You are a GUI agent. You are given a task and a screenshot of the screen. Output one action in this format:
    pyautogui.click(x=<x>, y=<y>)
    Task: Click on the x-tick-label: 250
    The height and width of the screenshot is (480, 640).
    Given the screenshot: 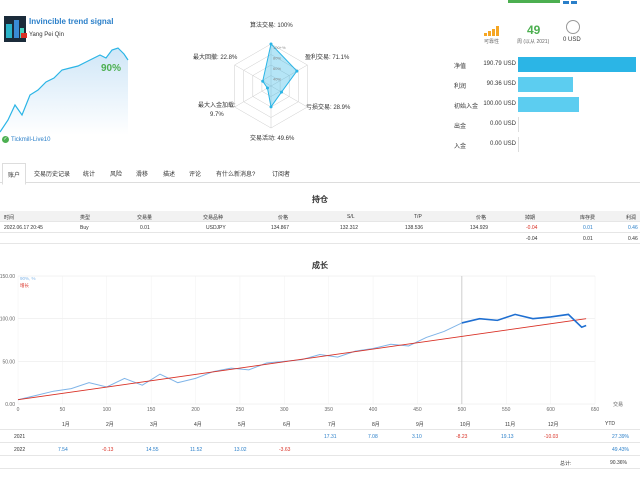 What is the action you would take?
    pyautogui.click(x=240, y=410)
    